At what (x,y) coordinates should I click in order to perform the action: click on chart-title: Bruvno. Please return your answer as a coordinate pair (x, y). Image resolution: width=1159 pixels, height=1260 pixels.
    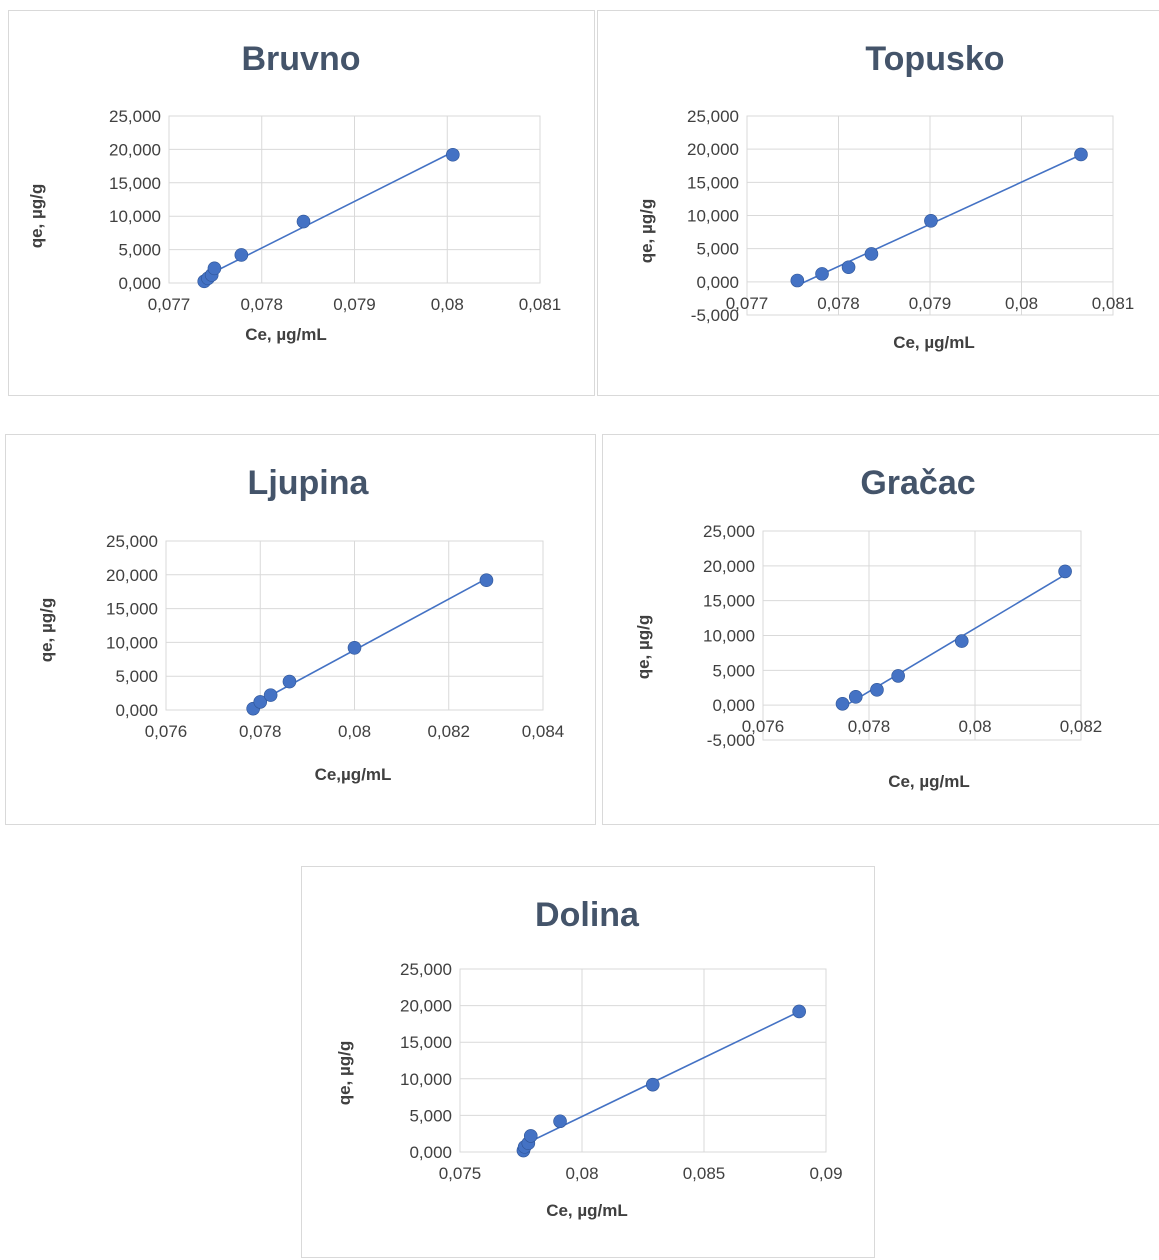
    Looking at the image, I should click on (301, 59).